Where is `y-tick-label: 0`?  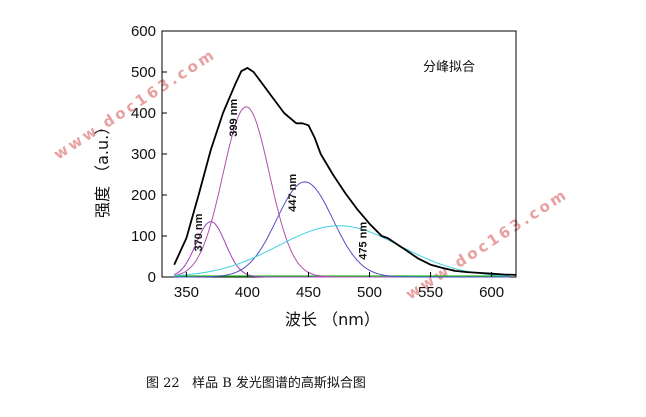
y-tick-label: 0 is located at coordinates (152, 277).